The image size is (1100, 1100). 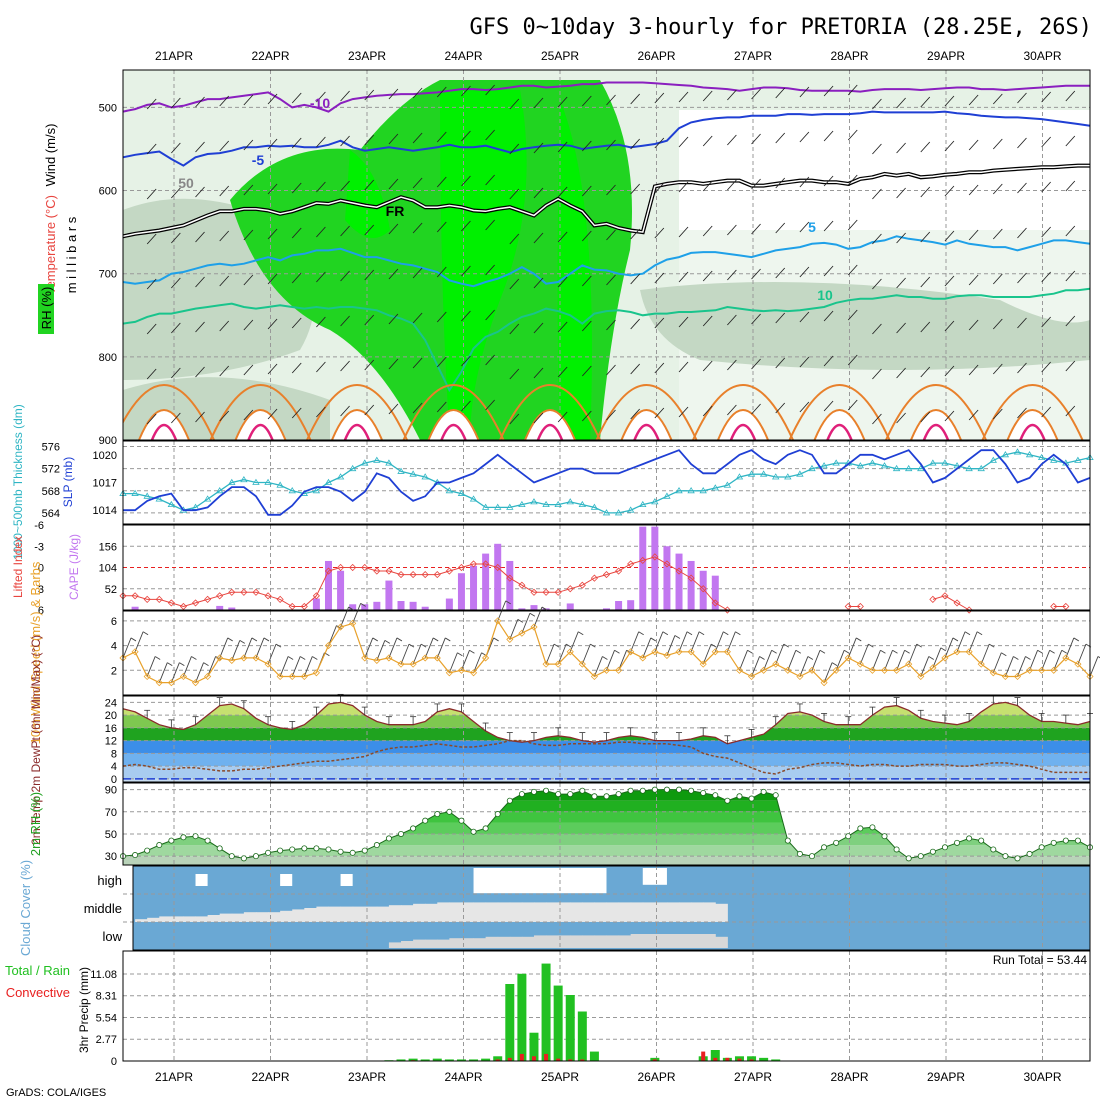 I want to click on cloud-row-label: low, so click(x=112, y=936).